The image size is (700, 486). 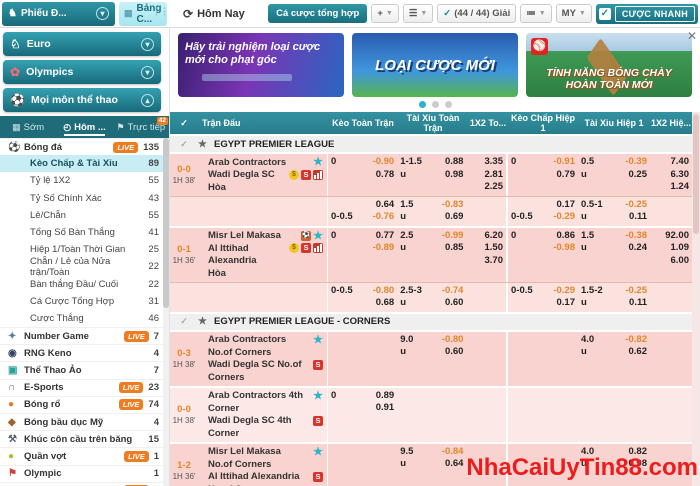 What do you see at coordinates (81, 421) in the screenshot?
I see `sidebar-item: ◆ Bóng bầu dục Mỹ 4` at bounding box center [81, 421].